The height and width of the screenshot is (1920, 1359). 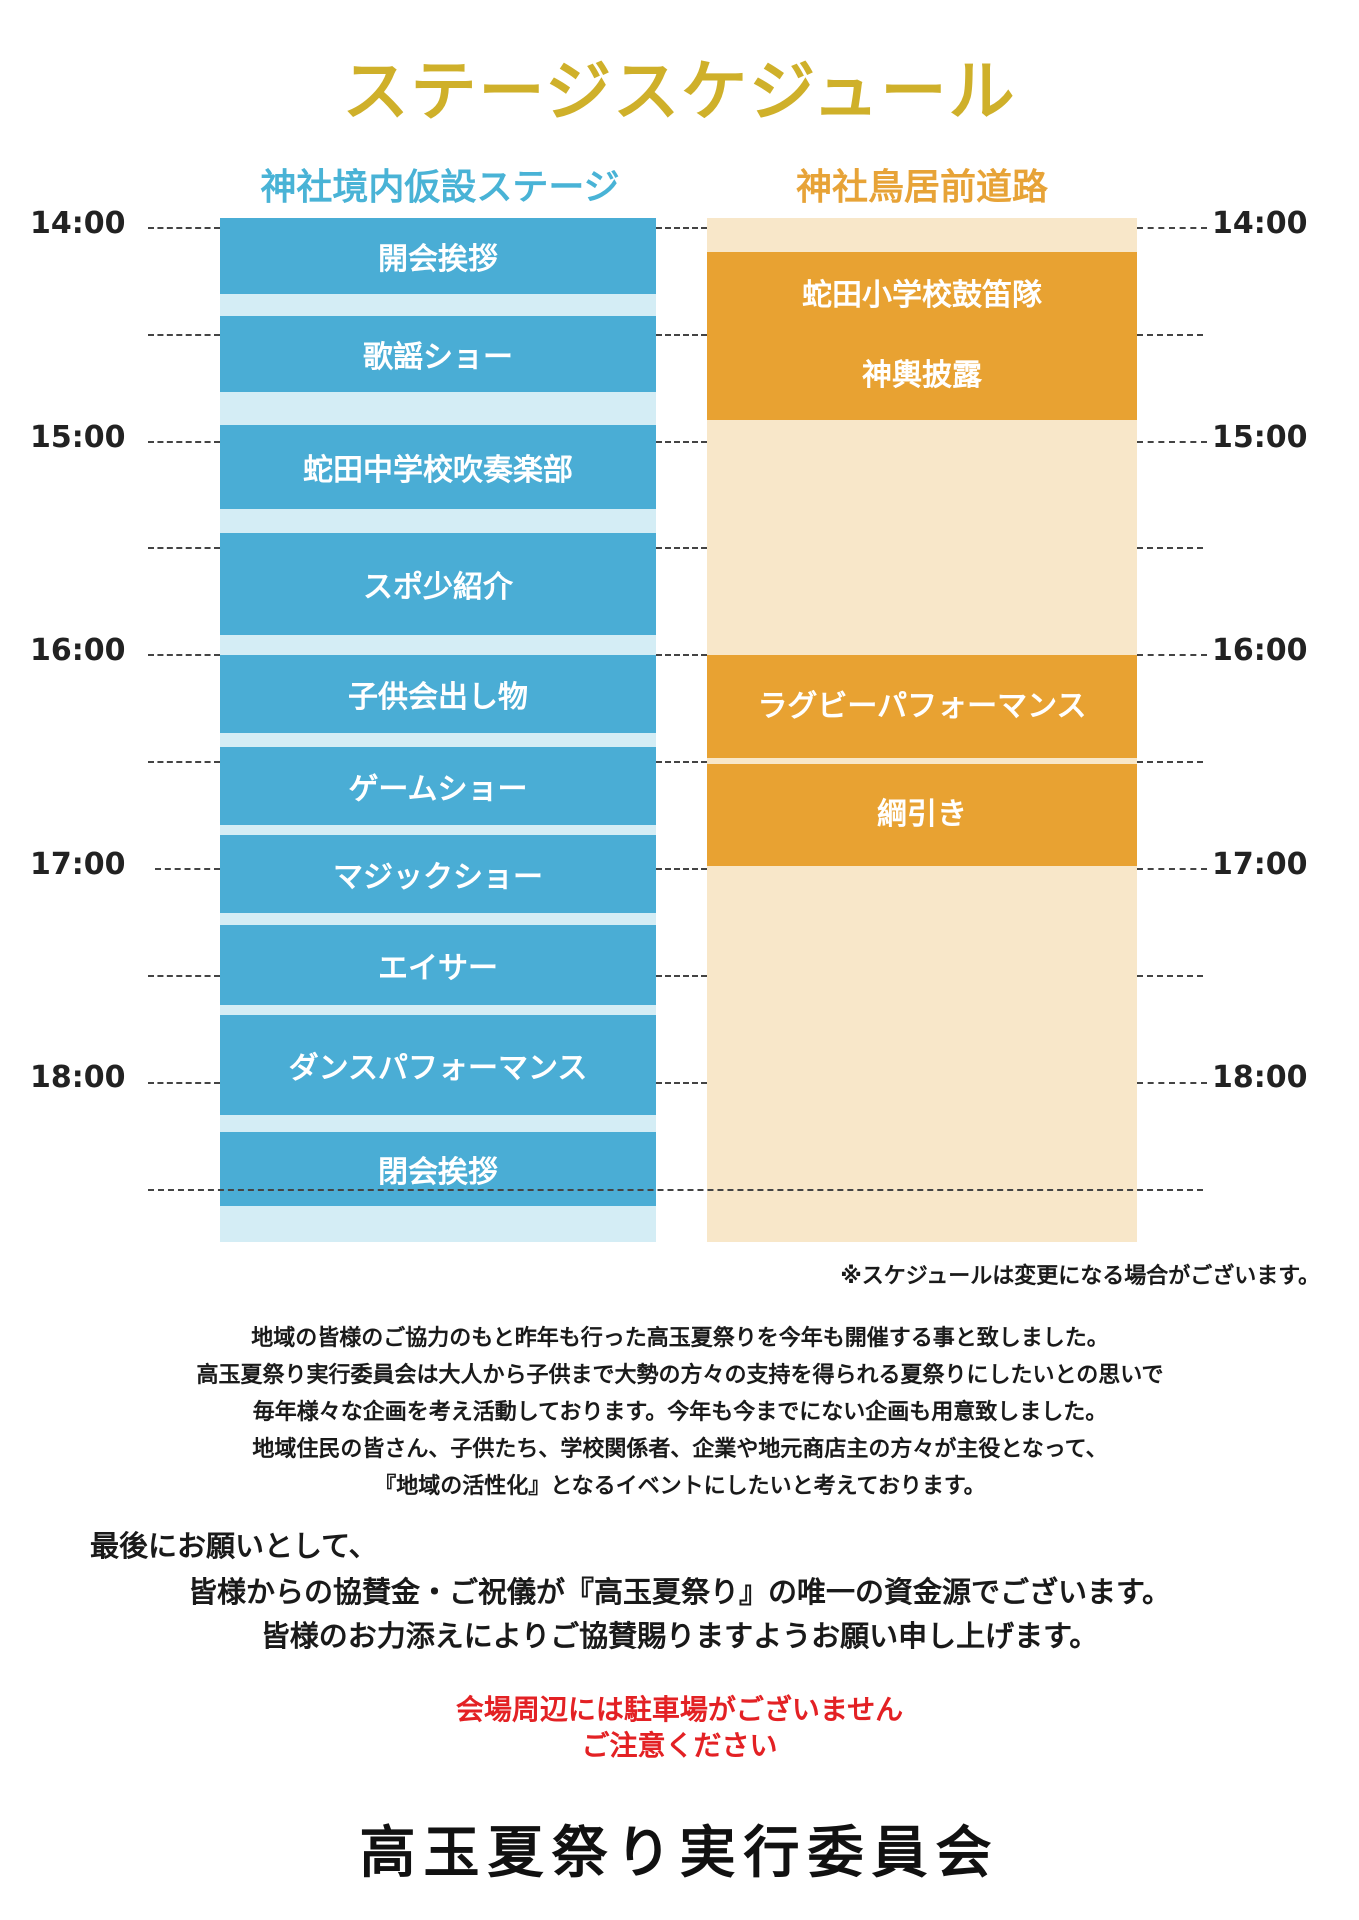 What do you see at coordinates (438, 694) in the screenshot?
I see `left-event: 子供会出し物` at bounding box center [438, 694].